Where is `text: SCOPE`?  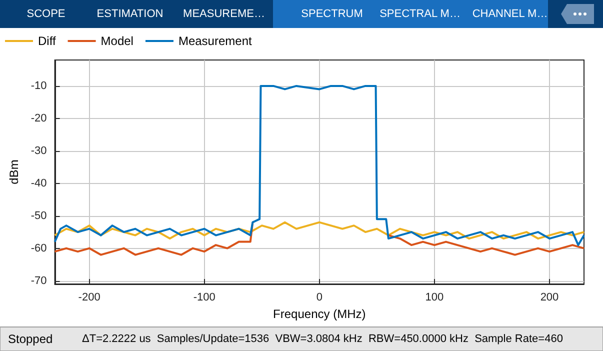
text: SCOPE is located at coordinates (46, 14).